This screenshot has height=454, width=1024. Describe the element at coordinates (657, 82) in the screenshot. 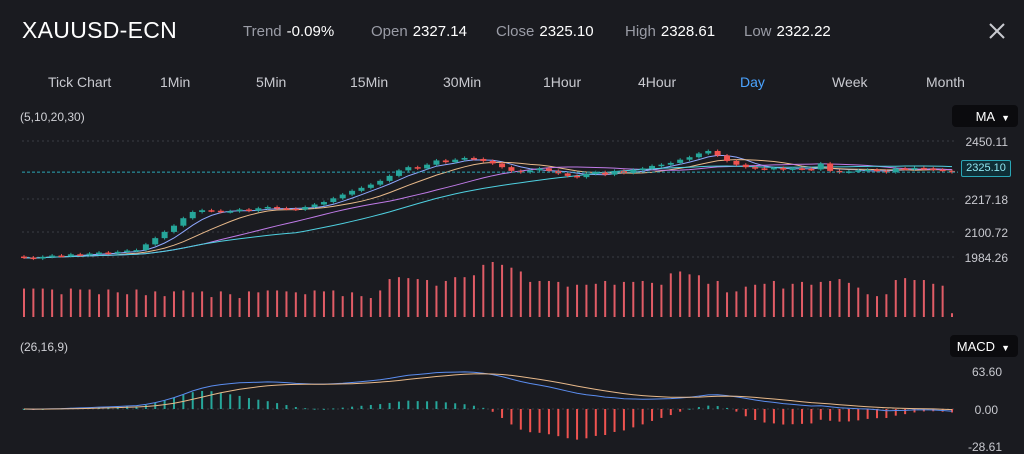

I see `tab-4hour: 4Hour` at that location.